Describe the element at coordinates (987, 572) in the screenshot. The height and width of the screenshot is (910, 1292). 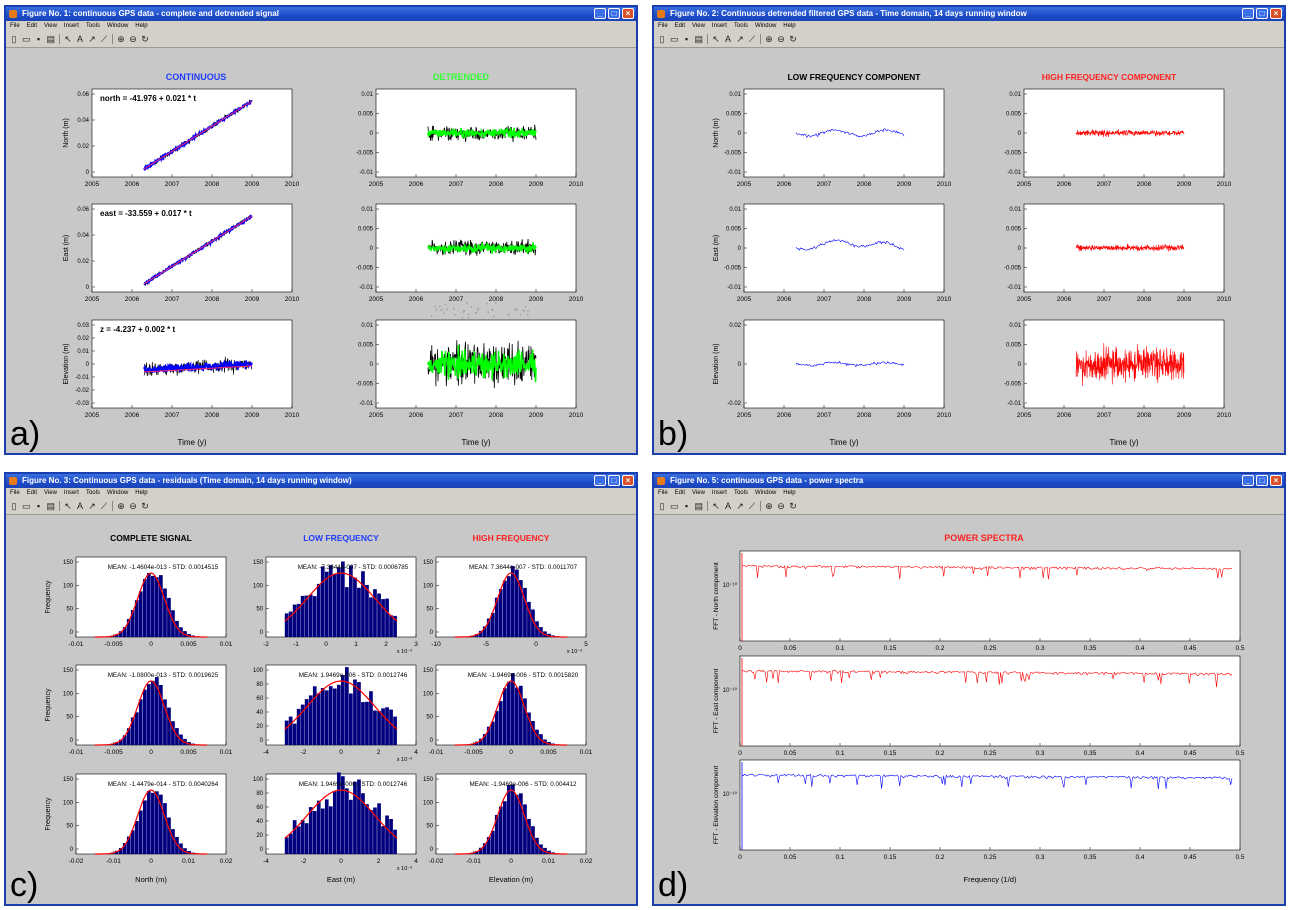
I see `power-spectrum-series` at that location.